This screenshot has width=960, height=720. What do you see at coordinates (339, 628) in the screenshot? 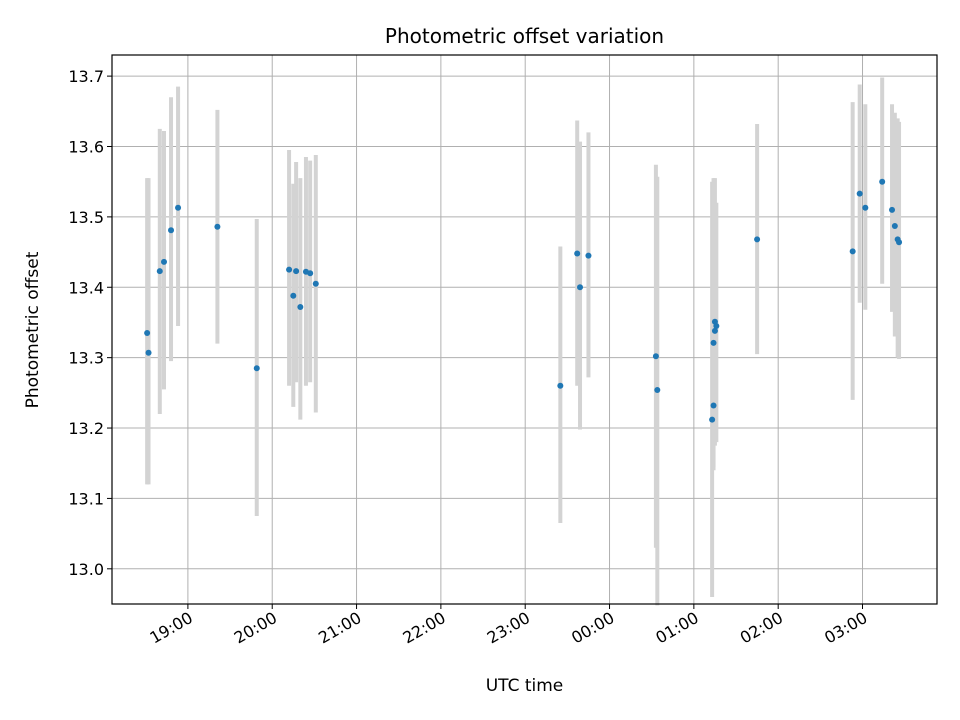
I see `x-tick-label: 21:00` at bounding box center [339, 628].